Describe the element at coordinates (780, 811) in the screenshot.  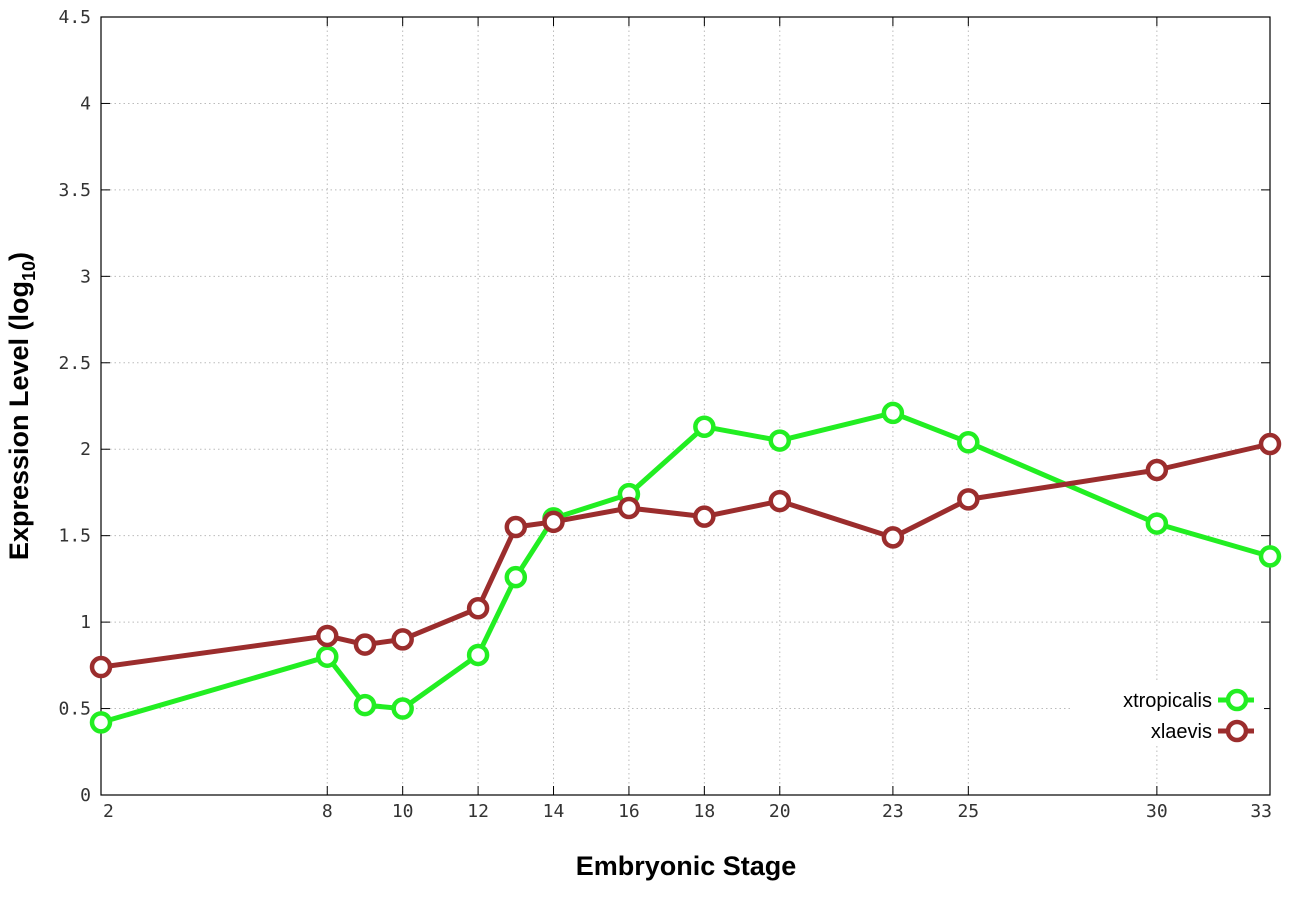
I see `x-tick-label: 20` at that location.